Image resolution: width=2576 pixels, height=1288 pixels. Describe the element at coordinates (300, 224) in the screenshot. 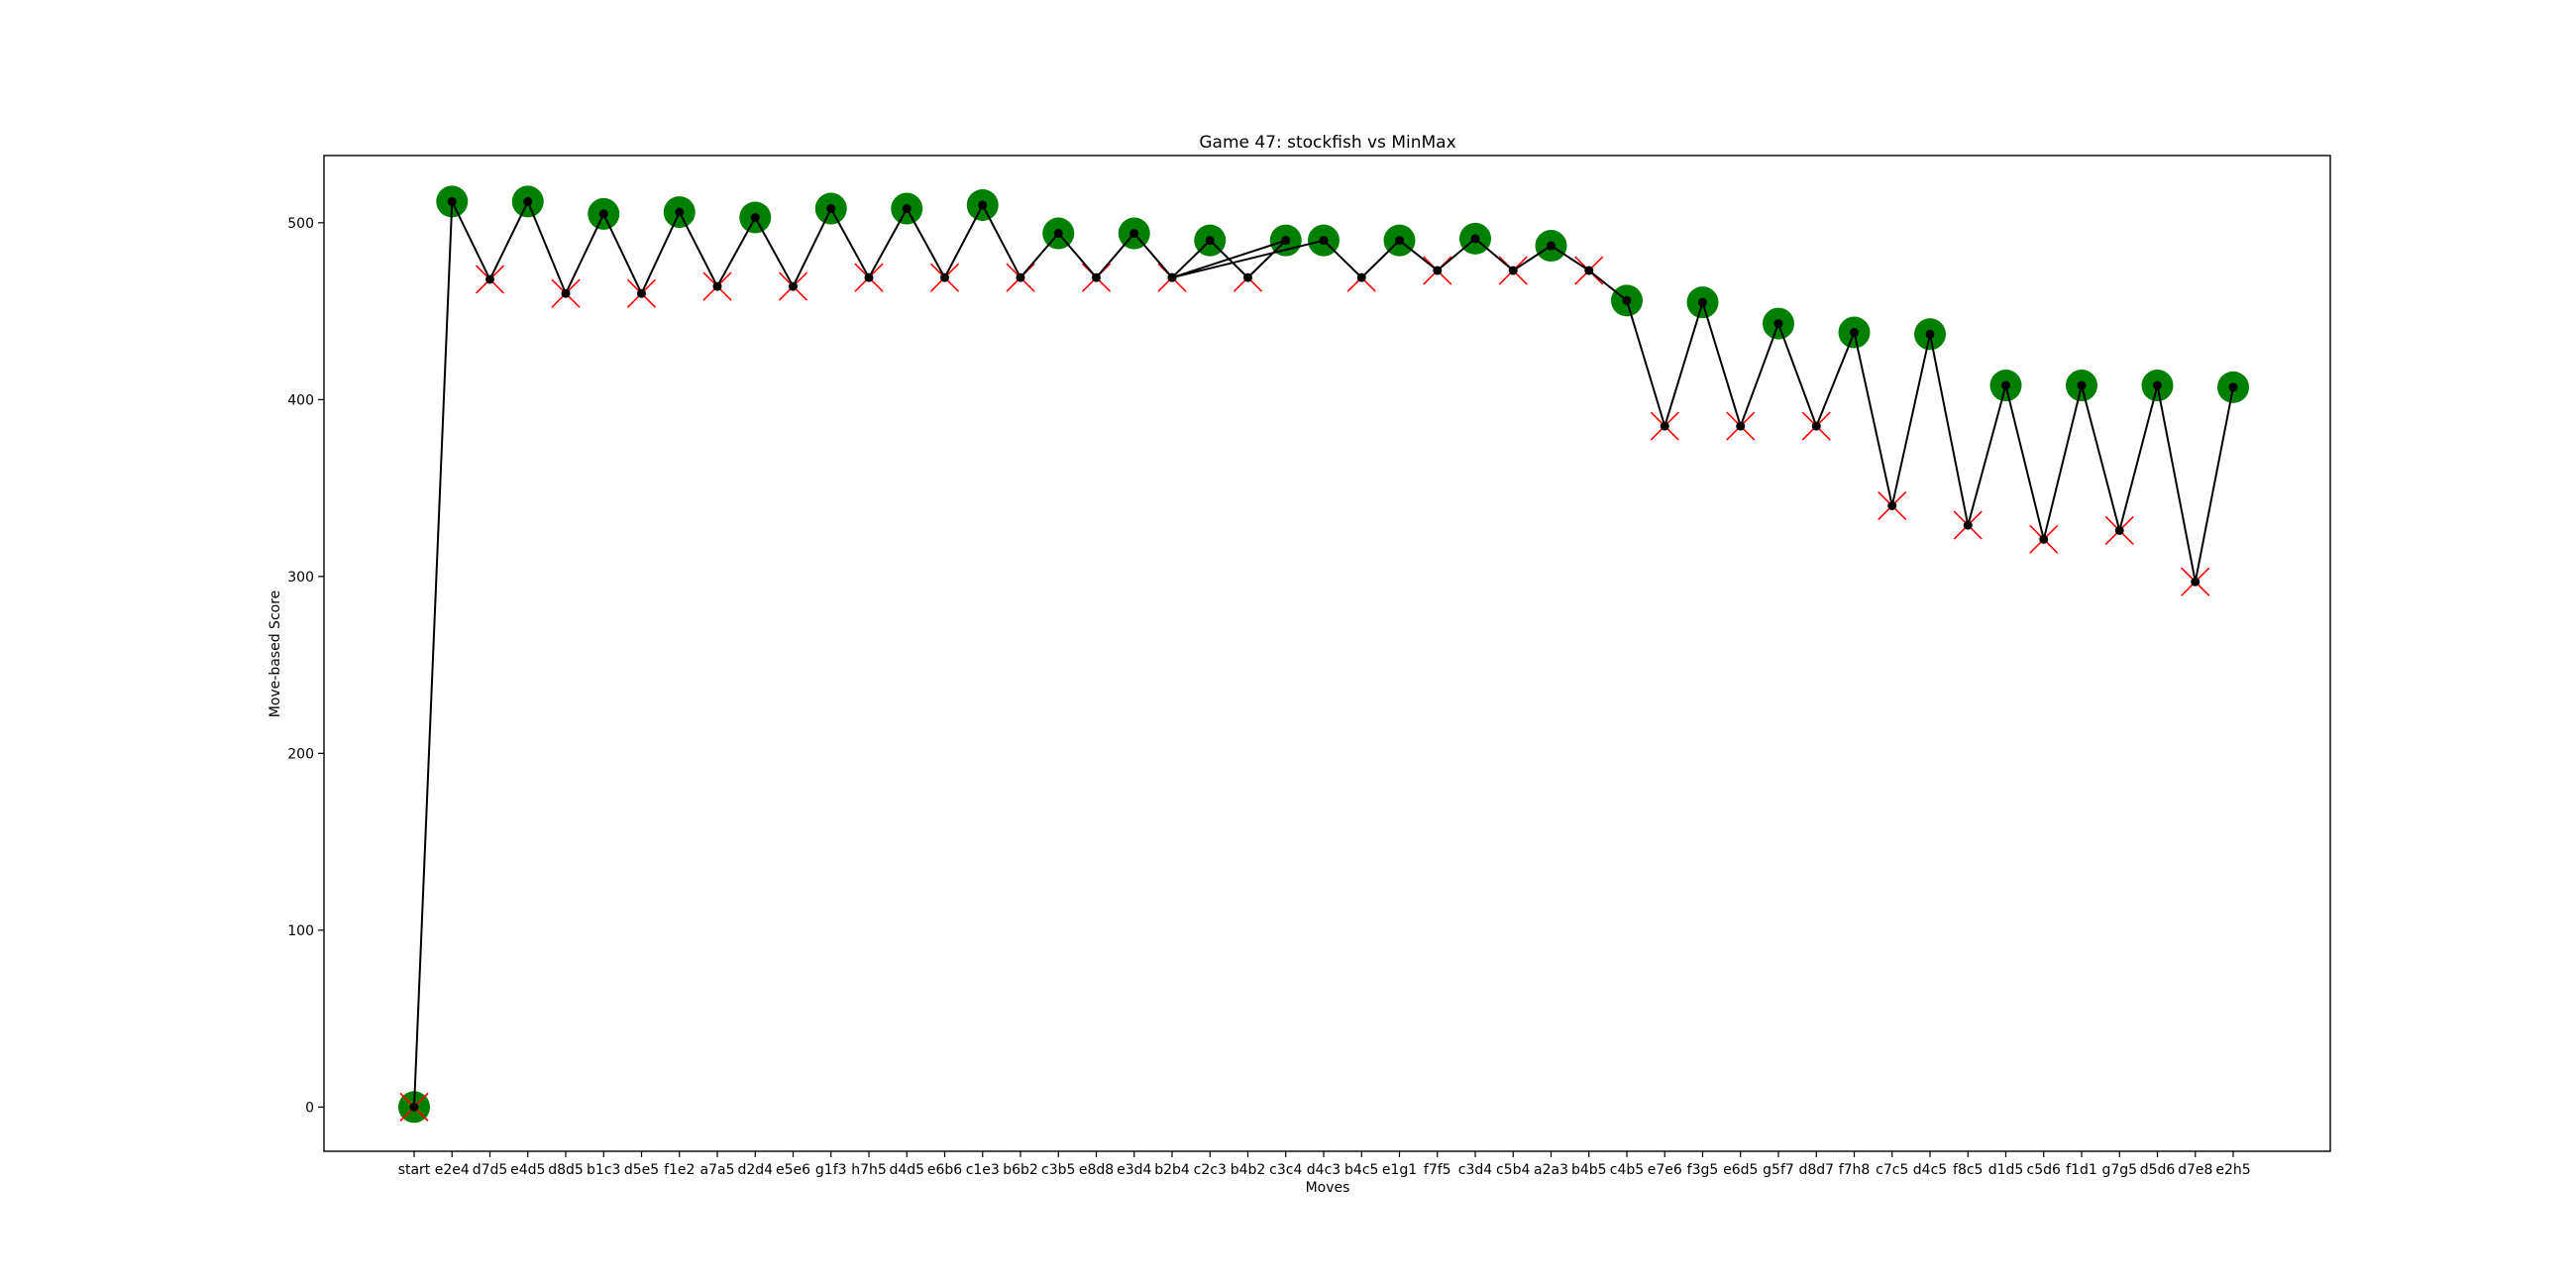

I see `y-tick-label: 500` at that location.